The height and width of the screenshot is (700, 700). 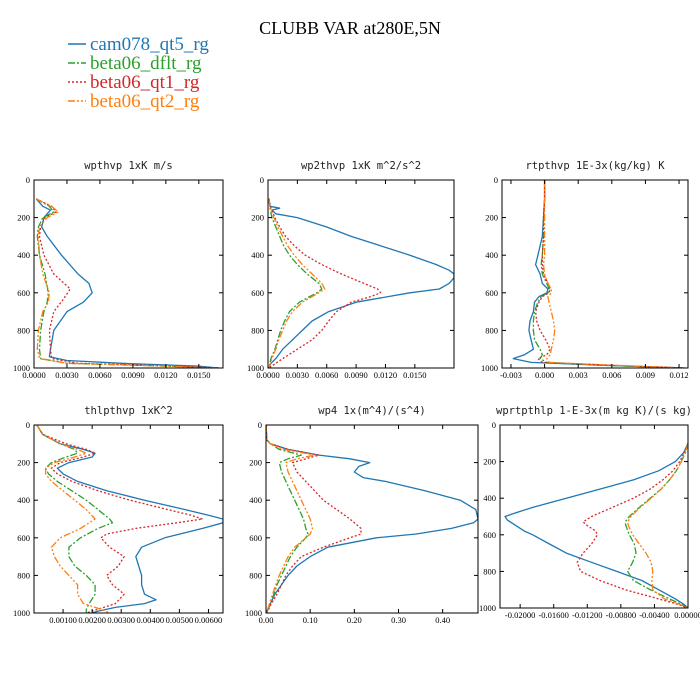 What do you see at coordinates (354, 620) in the screenshot?
I see `x-tick-label: 0.20` at bounding box center [354, 620].